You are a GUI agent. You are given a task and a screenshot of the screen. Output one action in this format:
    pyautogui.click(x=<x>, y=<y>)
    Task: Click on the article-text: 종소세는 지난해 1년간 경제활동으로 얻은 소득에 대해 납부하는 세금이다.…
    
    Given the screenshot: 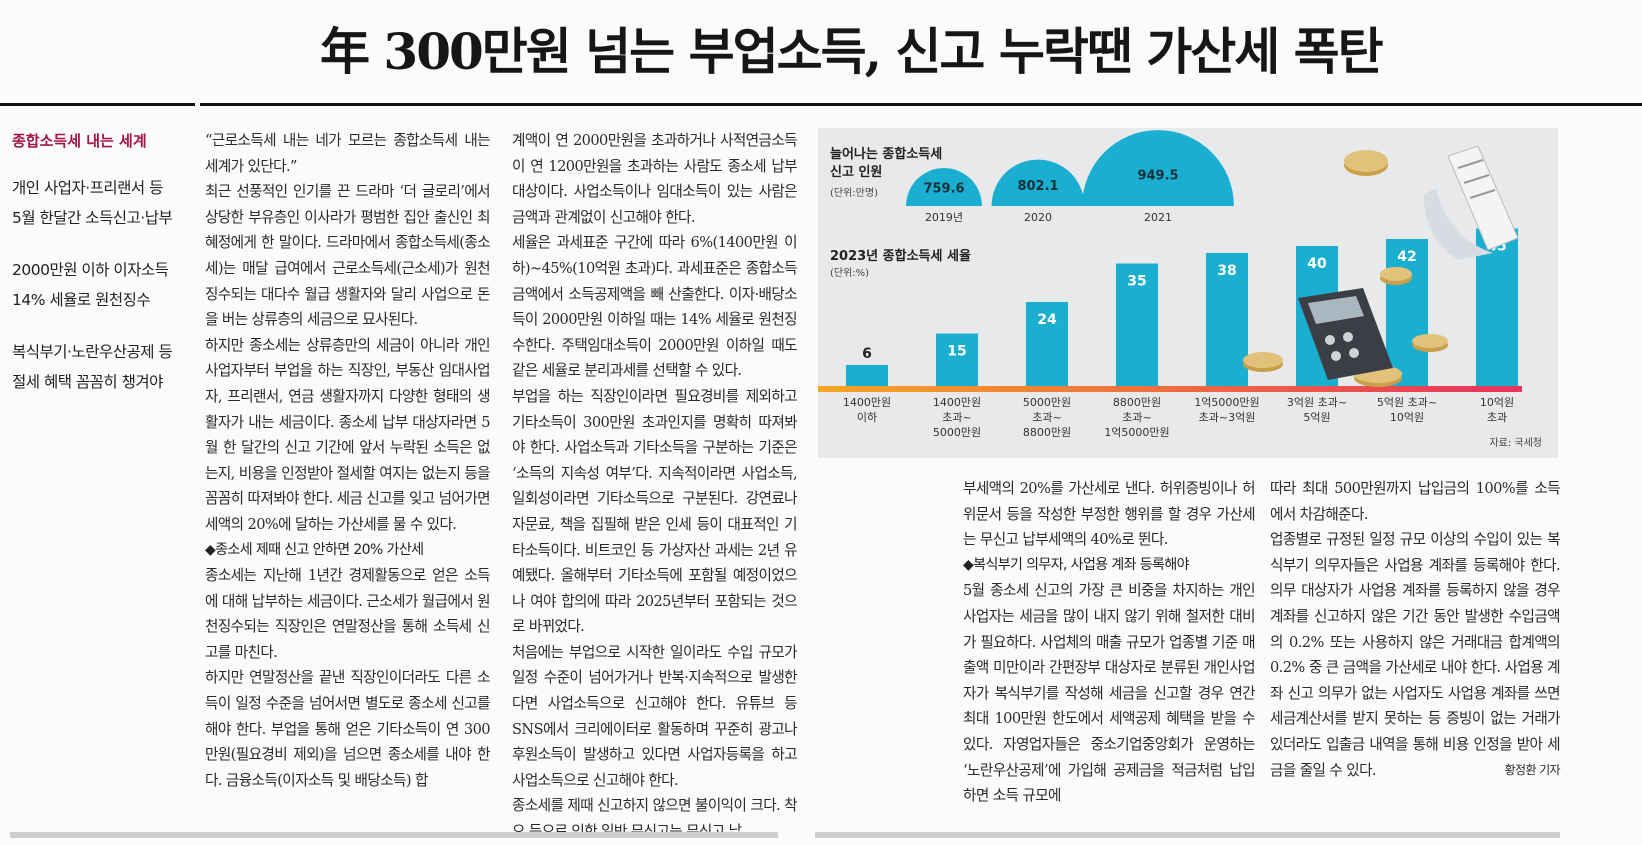 What is the action you would take?
    pyautogui.click(x=348, y=678)
    